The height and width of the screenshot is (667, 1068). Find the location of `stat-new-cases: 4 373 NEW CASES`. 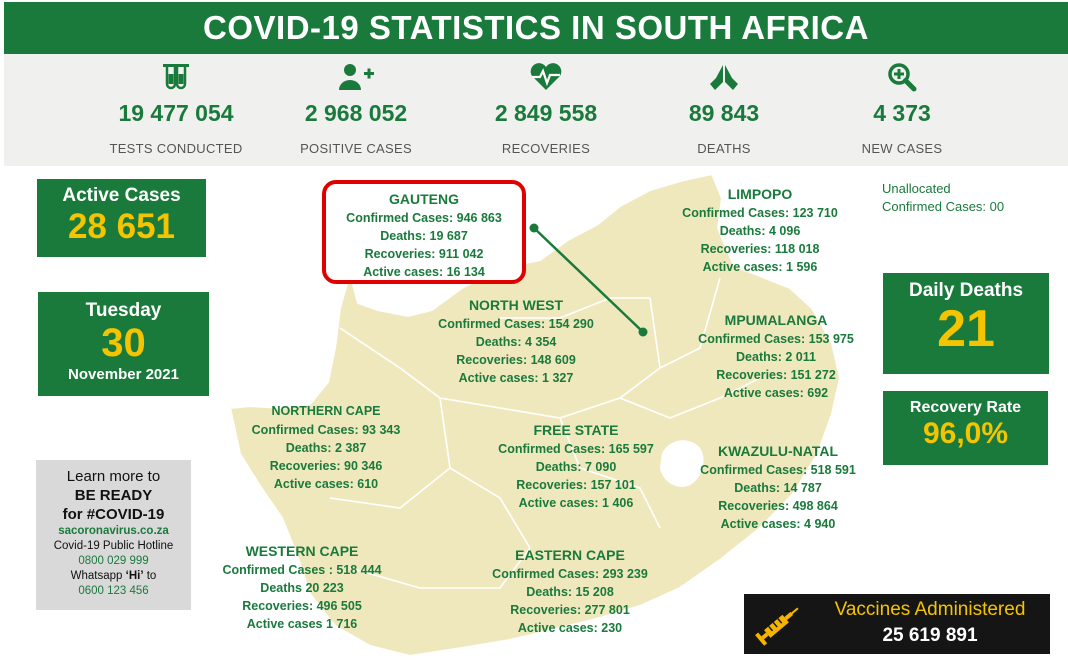

stat-new-cases: 4 373 NEW CASES is located at coordinates (902, 105).